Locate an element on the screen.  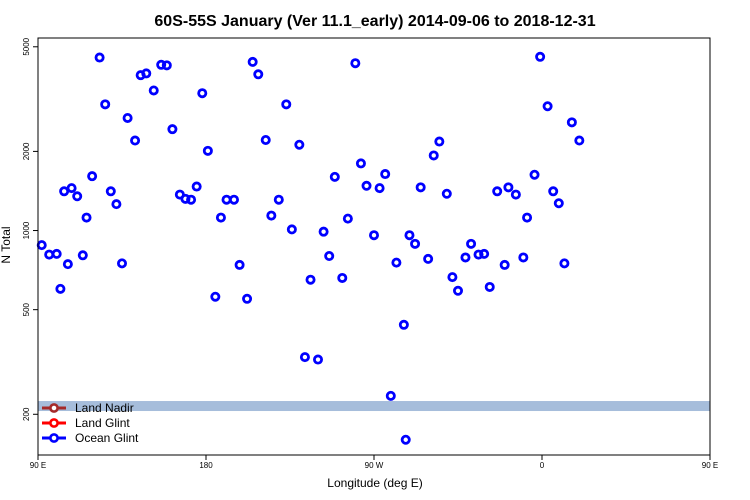
y-axis: 200 500 1000 2000 5000 is located at coordinates (30, 229).